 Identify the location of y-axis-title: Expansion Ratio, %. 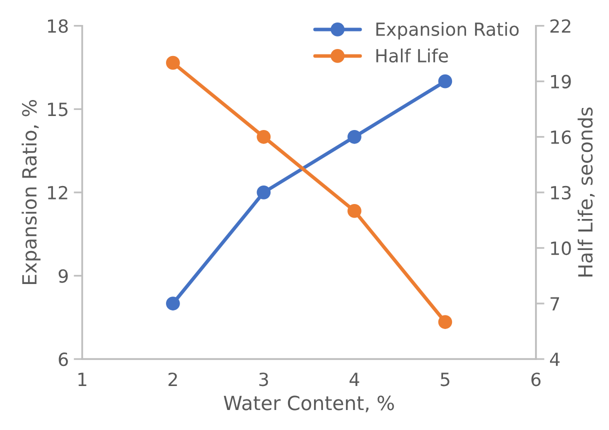
(31, 192).